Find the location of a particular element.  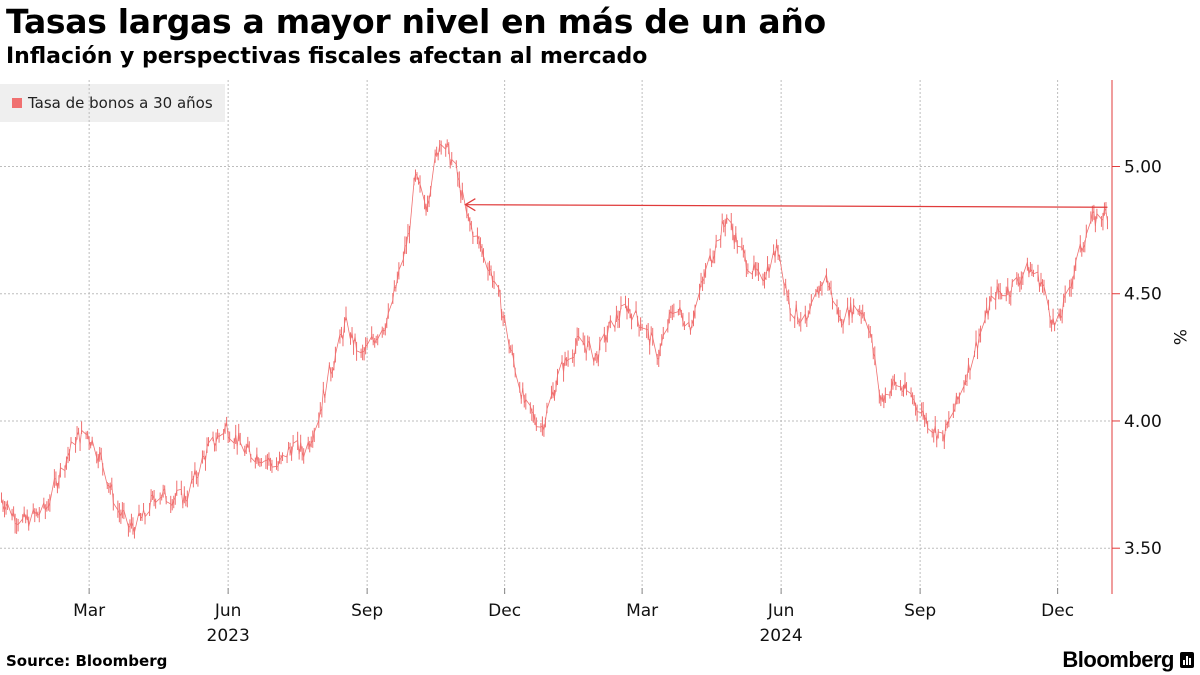

x-tick-label: Sep is located at coordinates (920, 611).